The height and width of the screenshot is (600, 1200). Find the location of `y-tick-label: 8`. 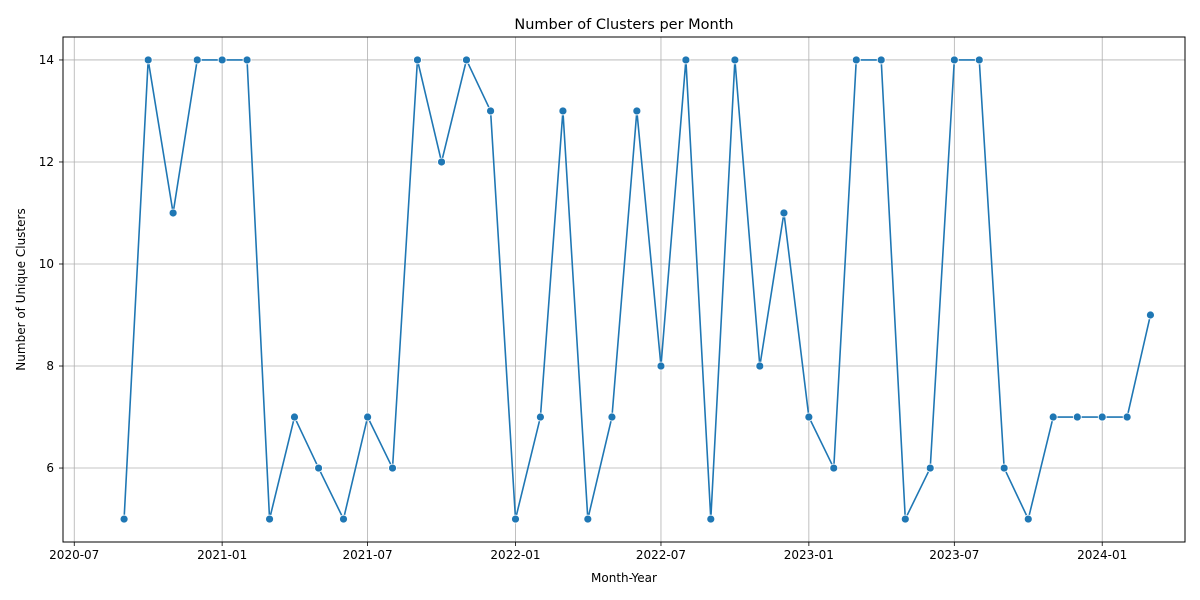

y-tick-label: 8 is located at coordinates (50, 366).